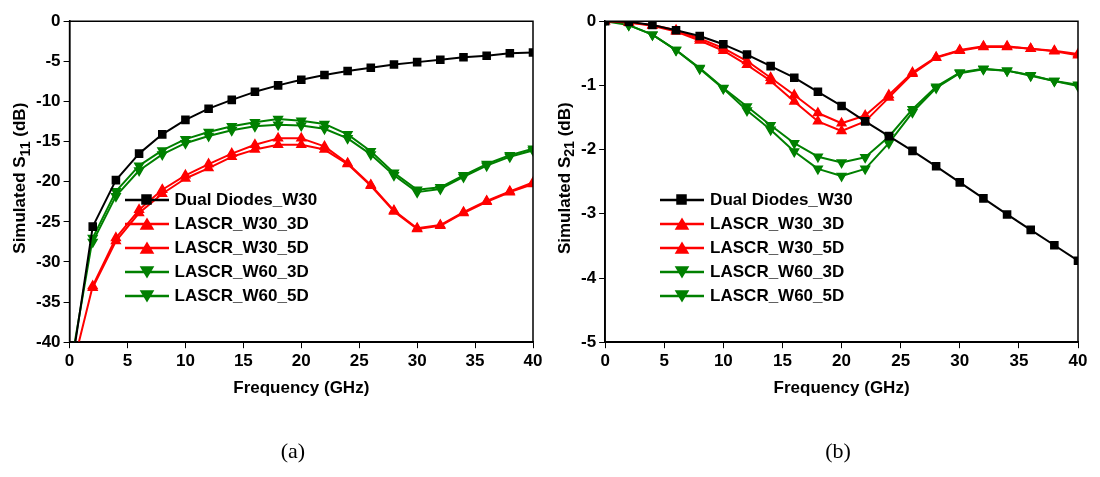 The image size is (1100, 477). I want to click on text: (a), so click(293, 451).